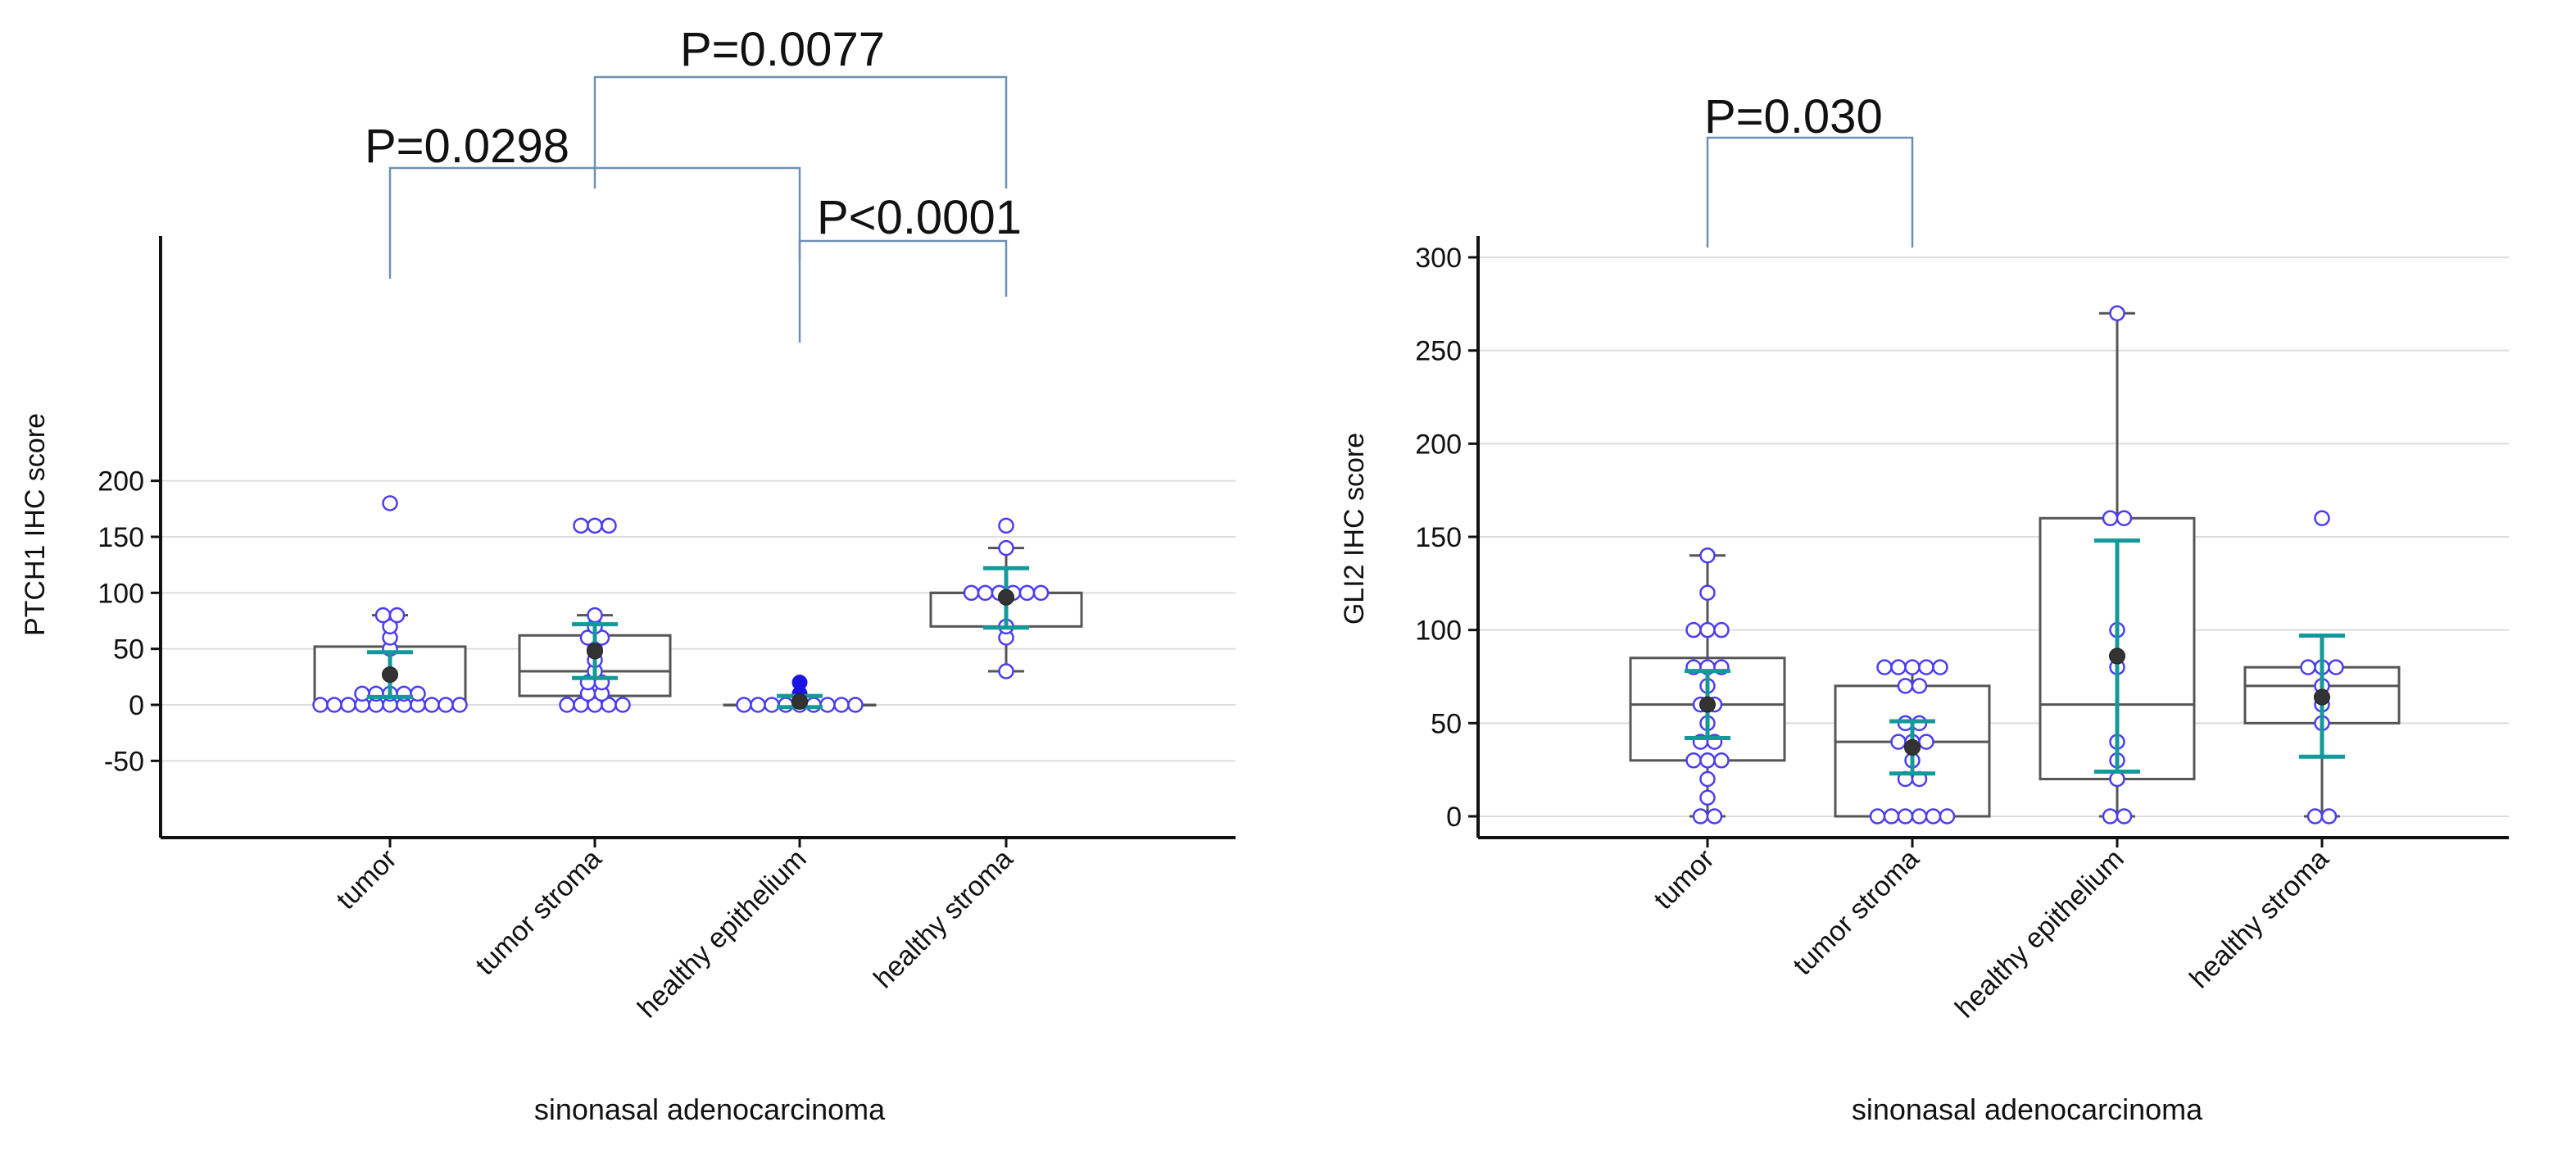  I want to click on group-healthy-stroma: healthy stroma, so click(2292, 752).